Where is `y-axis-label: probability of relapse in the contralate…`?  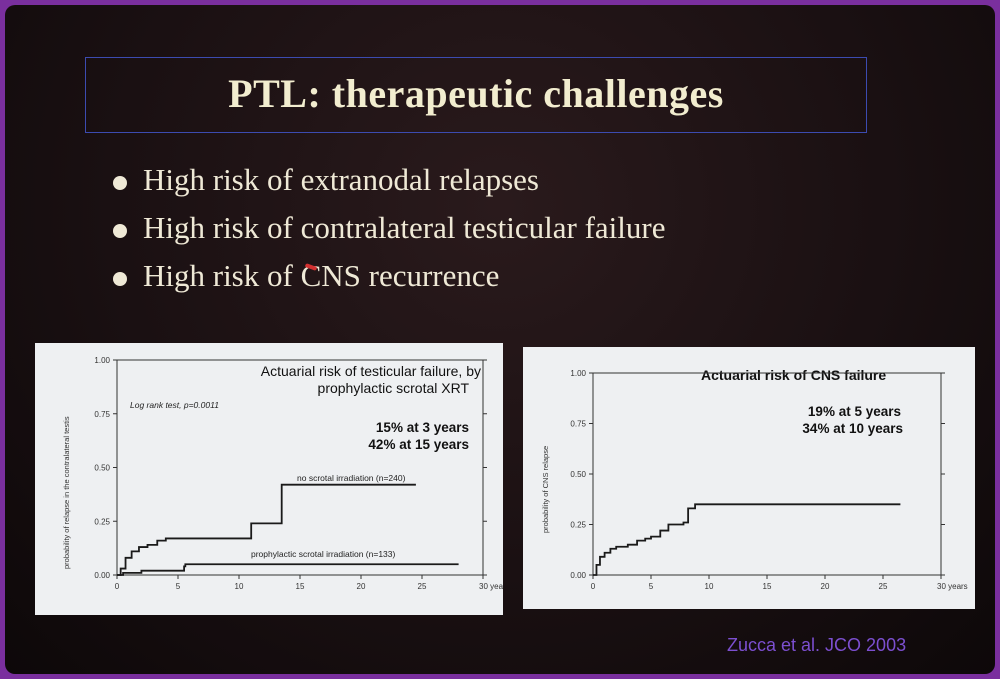 y-axis-label: probability of relapse in the contralate… is located at coordinates (66, 492).